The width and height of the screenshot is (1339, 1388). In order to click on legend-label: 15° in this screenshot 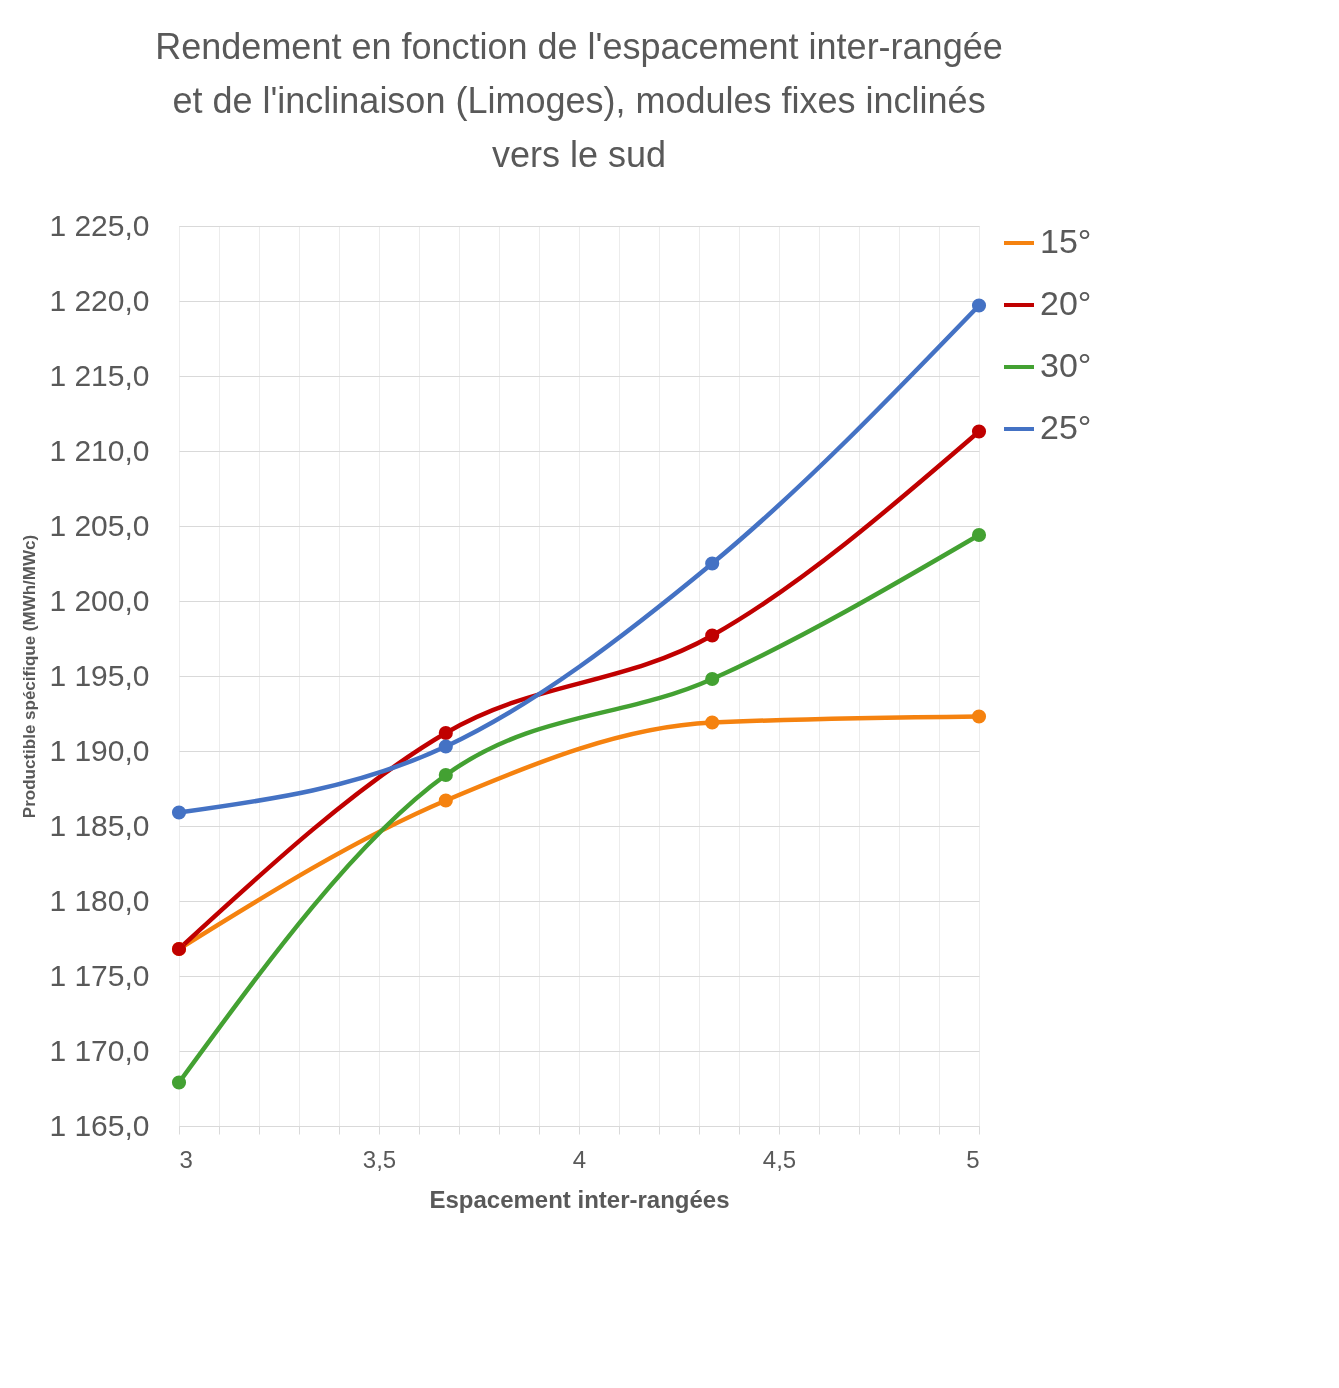, I will do `click(1066, 241)`.